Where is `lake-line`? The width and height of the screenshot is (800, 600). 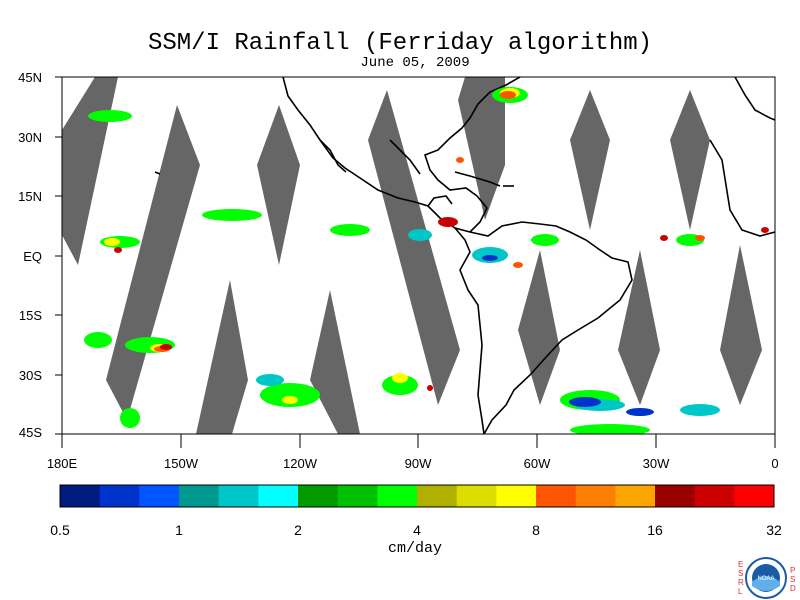
lake-line is located at coordinates (405, 157).